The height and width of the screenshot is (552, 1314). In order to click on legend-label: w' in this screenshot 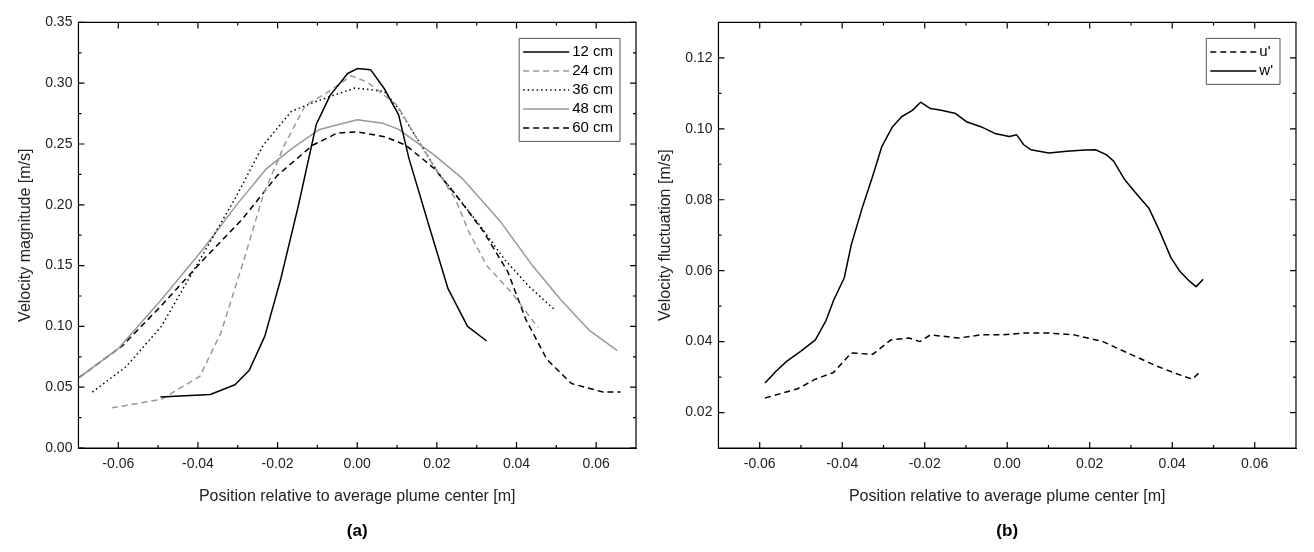, I will do `click(1266, 70)`.